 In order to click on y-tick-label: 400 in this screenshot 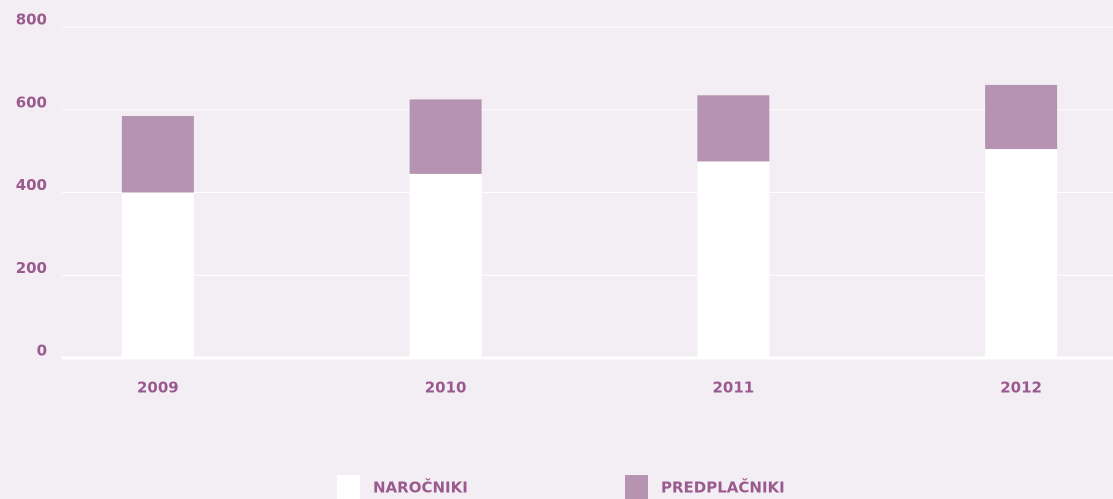, I will do `click(31, 185)`.